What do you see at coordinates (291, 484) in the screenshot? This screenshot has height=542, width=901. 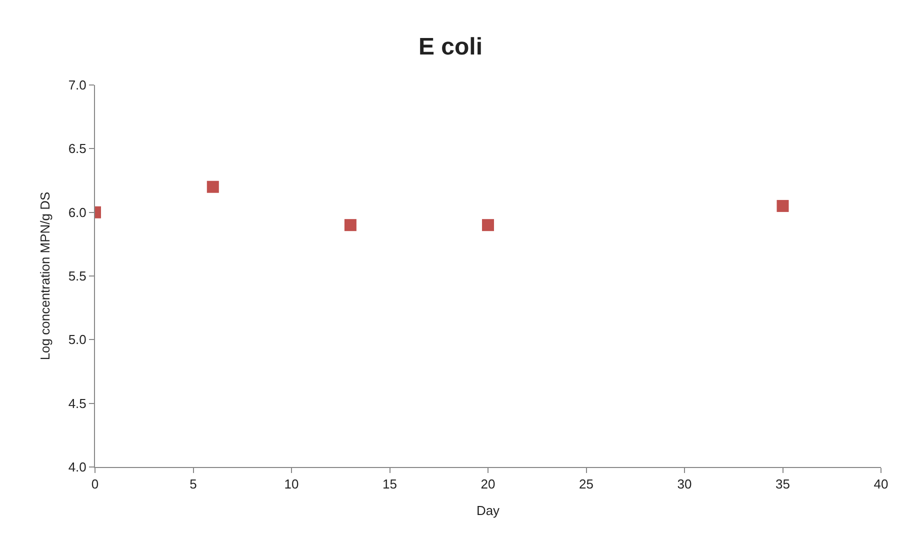 I see `x-tick-label: 10` at bounding box center [291, 484].